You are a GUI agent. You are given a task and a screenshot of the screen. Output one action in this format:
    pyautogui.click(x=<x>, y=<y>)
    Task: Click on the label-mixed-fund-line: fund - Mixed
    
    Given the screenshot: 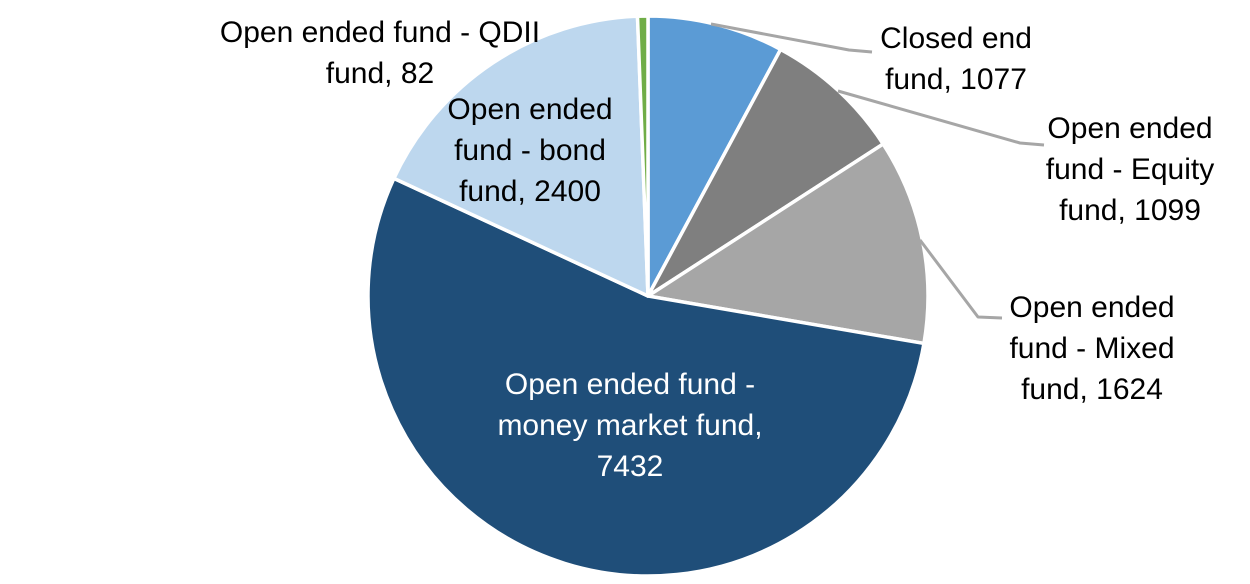 What is the action you would take?
    pyautogui.click(x=1092, y=348)
    